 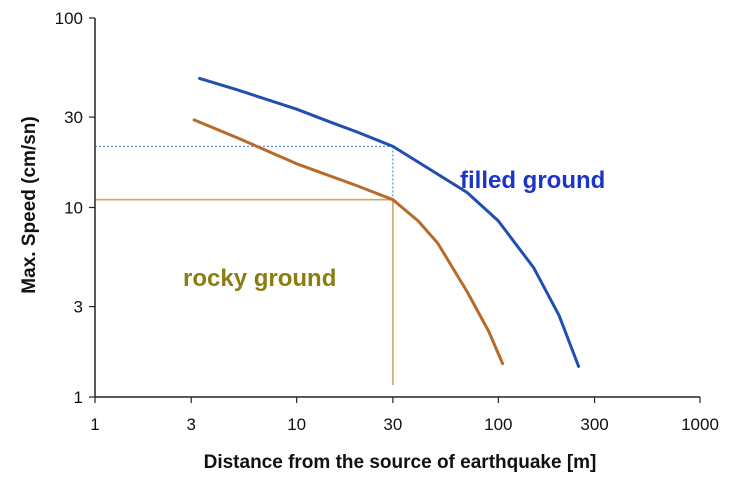 What do you see at coordinates (259, 278) in the screenshot?
I see `series-label-rocky-ground: rocky ground` at bounding box center [259, 278].